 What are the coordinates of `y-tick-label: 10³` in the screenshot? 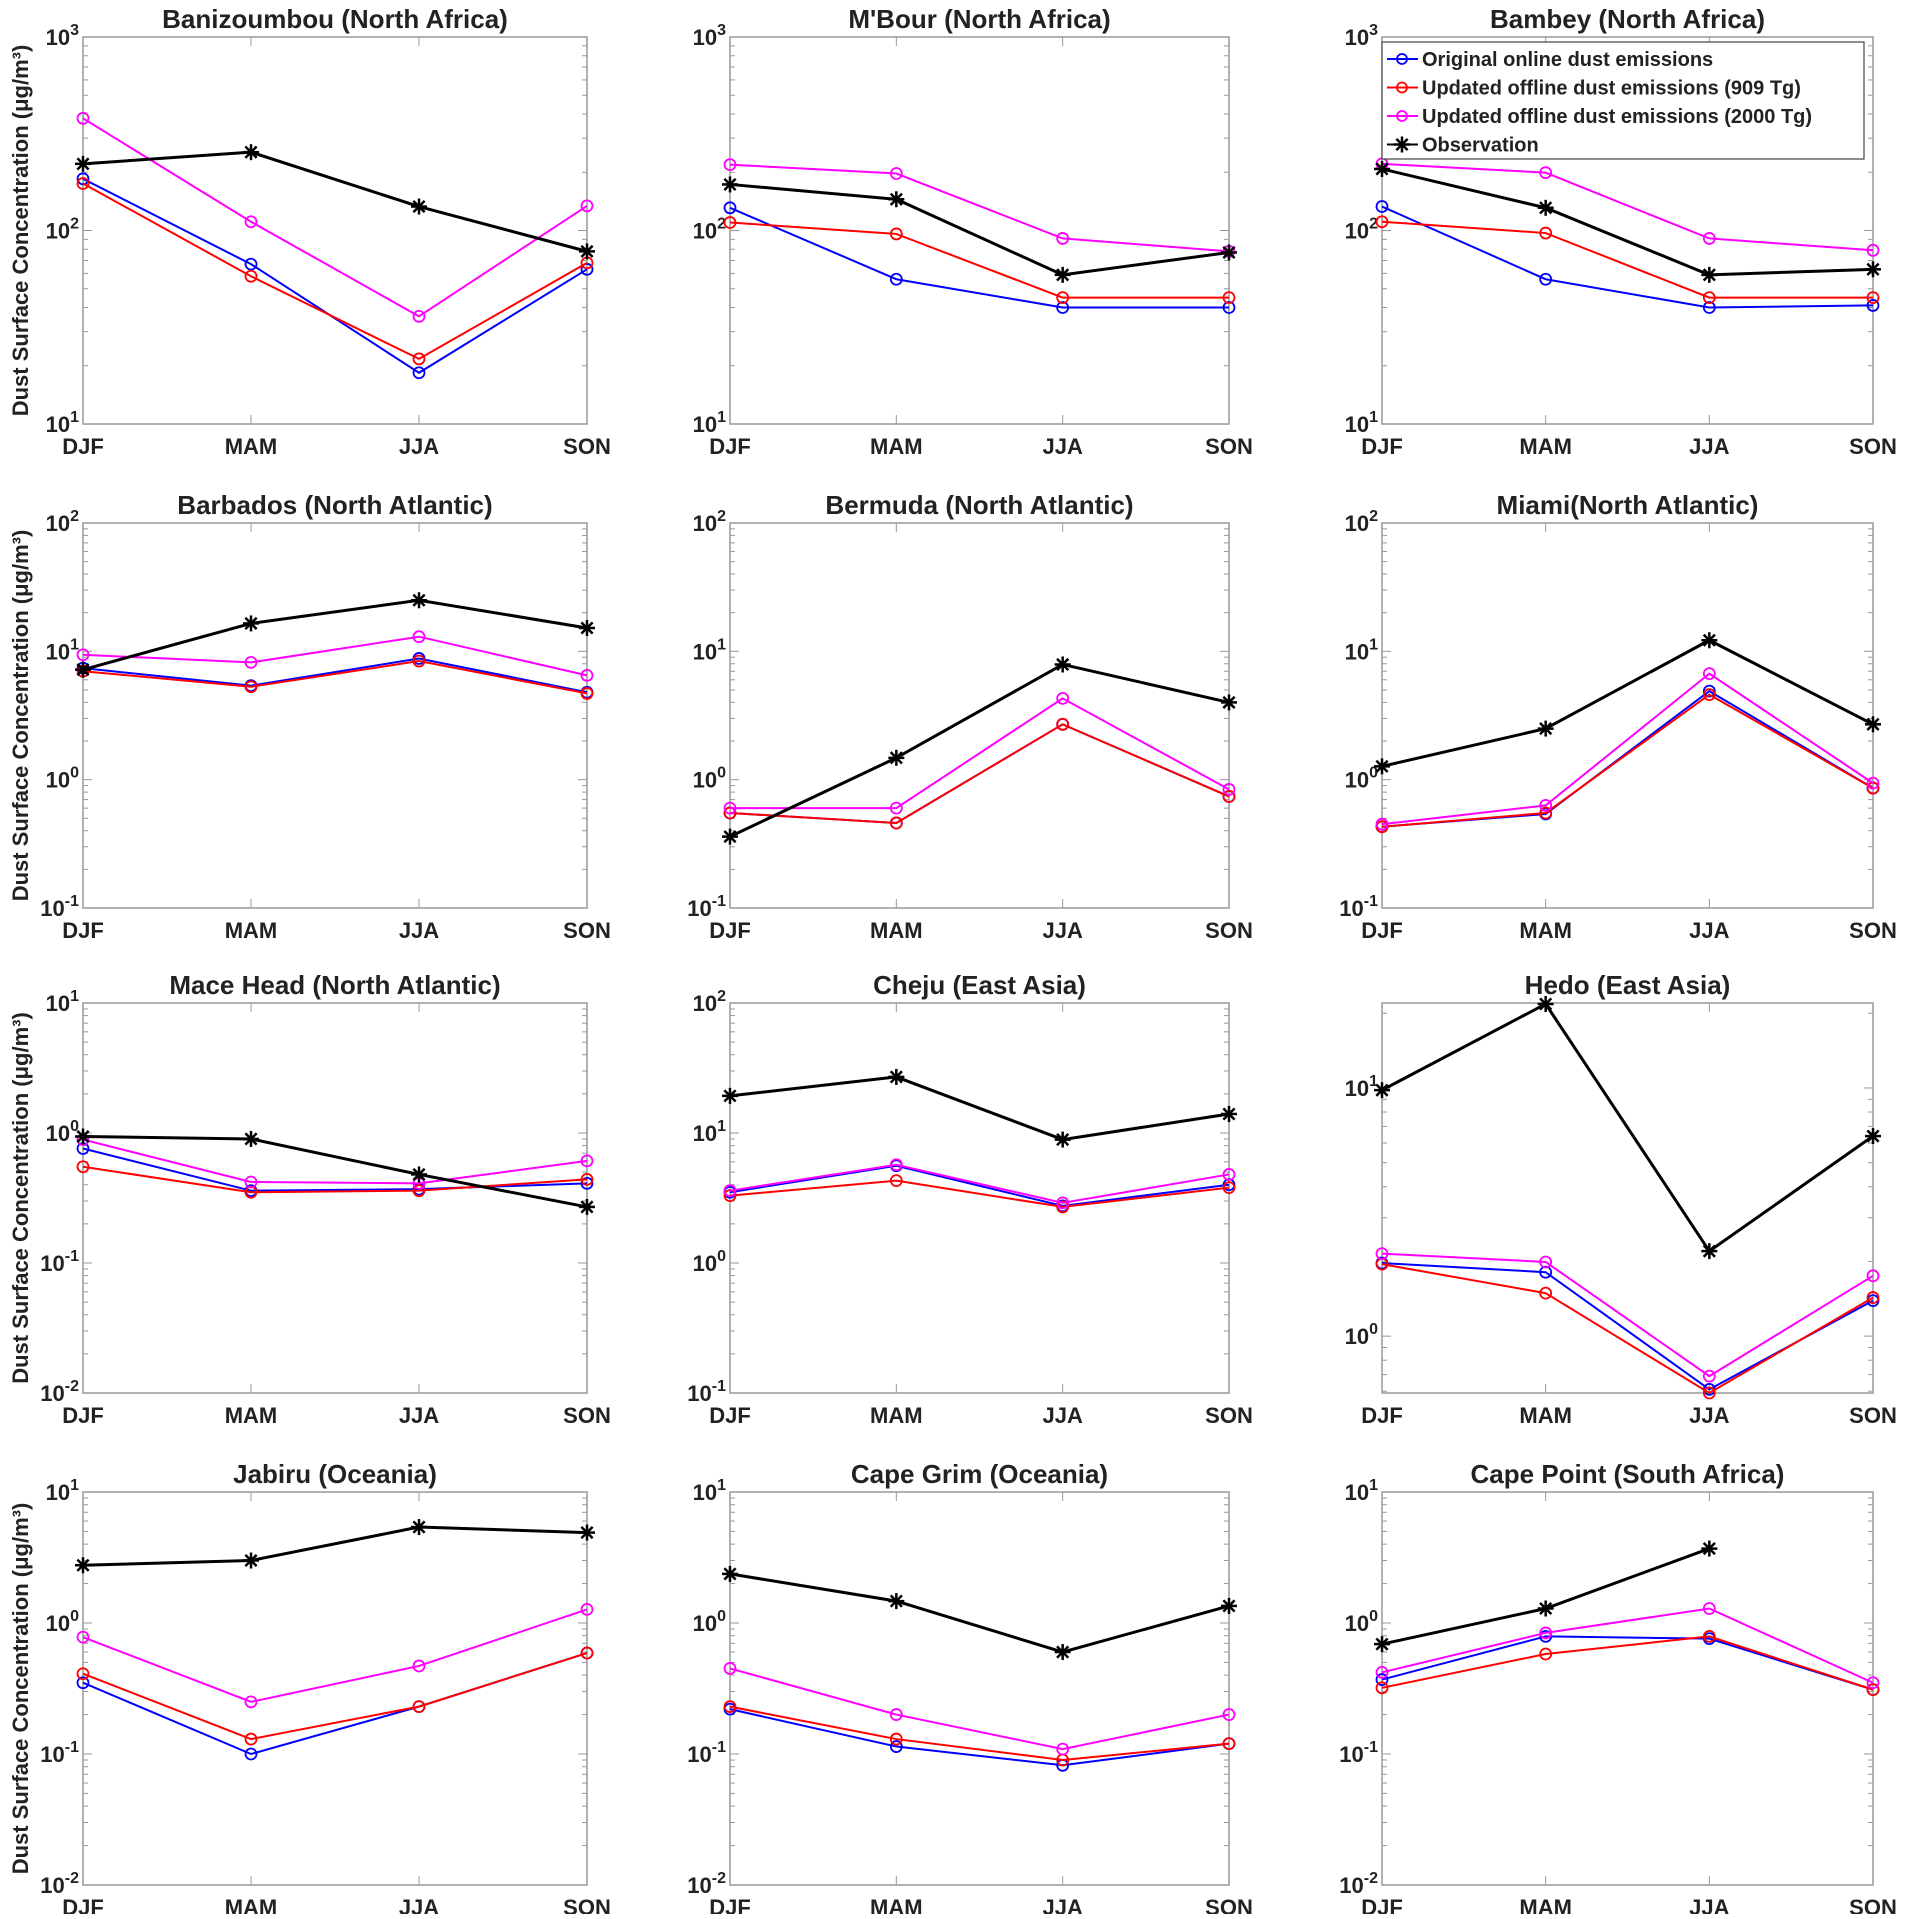 It's located at (1361, 36).